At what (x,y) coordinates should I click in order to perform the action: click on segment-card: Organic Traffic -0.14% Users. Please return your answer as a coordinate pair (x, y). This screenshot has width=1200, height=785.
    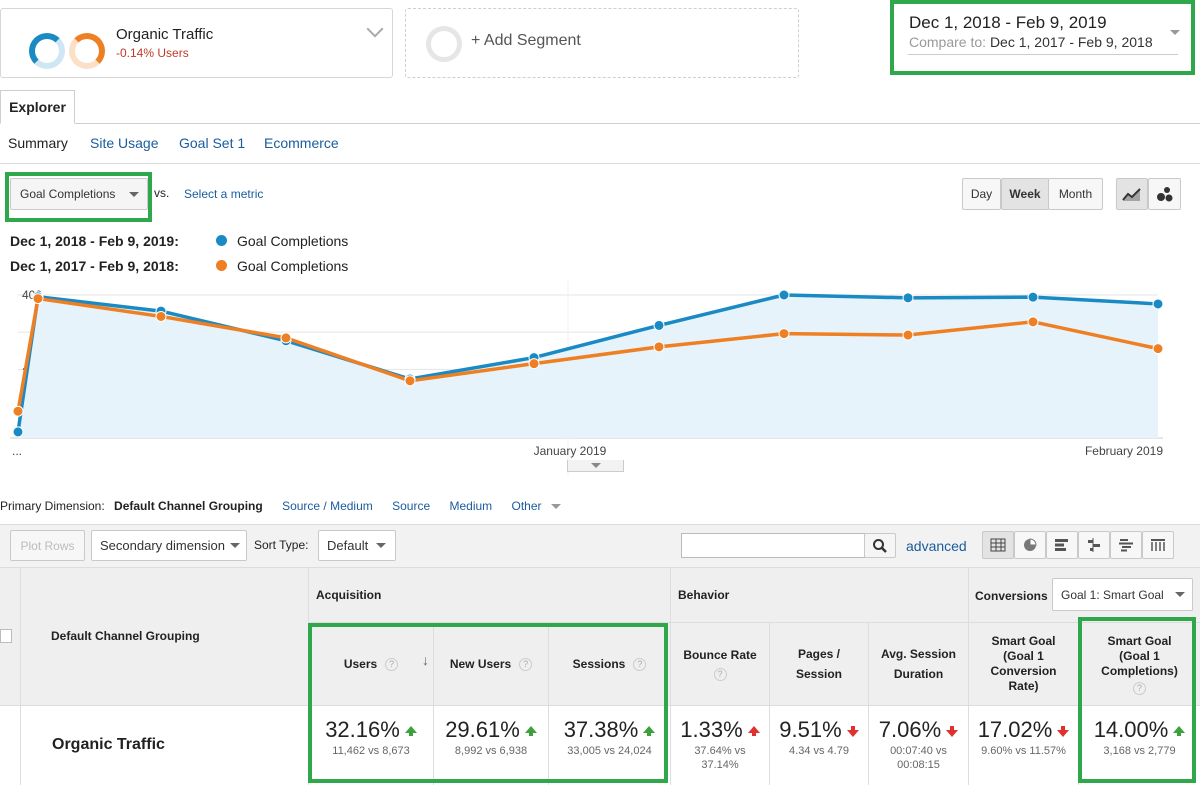
    Looking at the image, I should click on (196, 43).